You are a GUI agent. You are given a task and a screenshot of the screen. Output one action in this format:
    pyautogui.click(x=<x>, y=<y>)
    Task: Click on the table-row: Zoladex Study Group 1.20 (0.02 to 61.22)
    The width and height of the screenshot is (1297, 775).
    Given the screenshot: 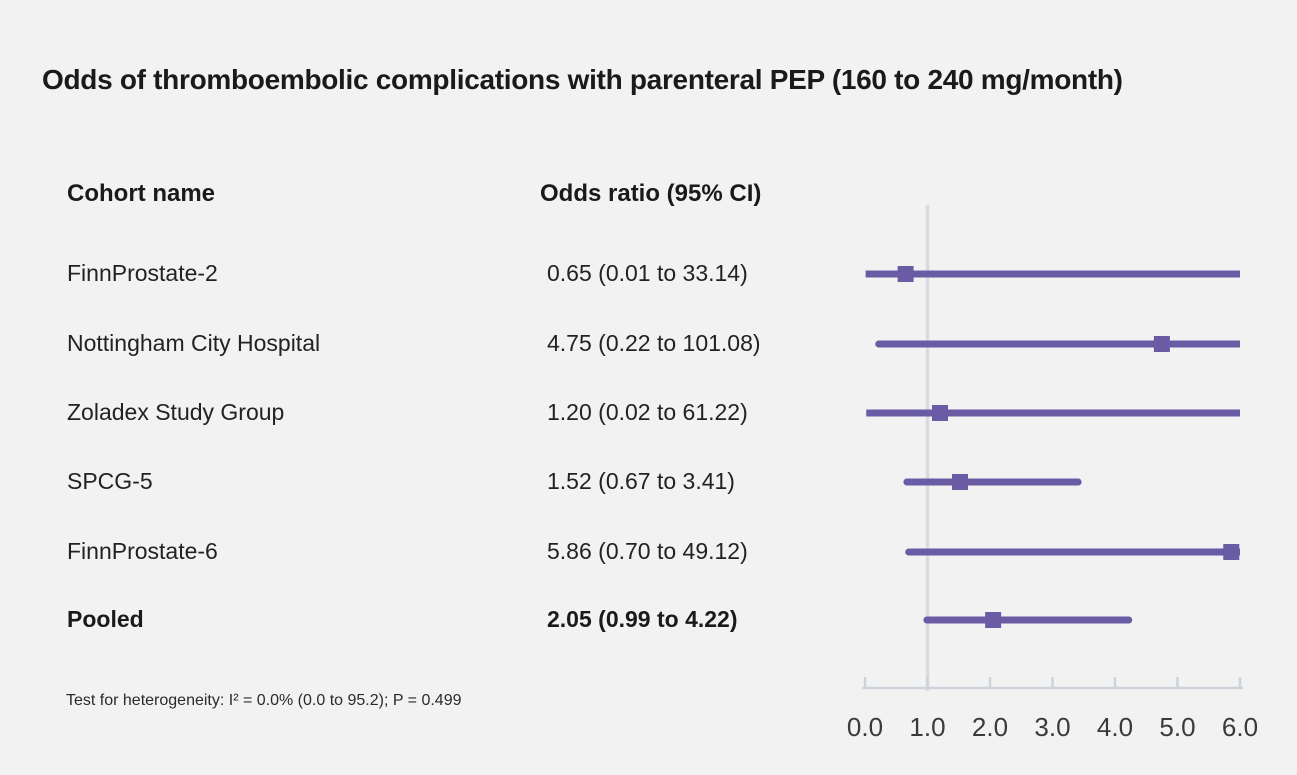 What is the action you would take?
    pyautogui.click(x=430, y=414)
    